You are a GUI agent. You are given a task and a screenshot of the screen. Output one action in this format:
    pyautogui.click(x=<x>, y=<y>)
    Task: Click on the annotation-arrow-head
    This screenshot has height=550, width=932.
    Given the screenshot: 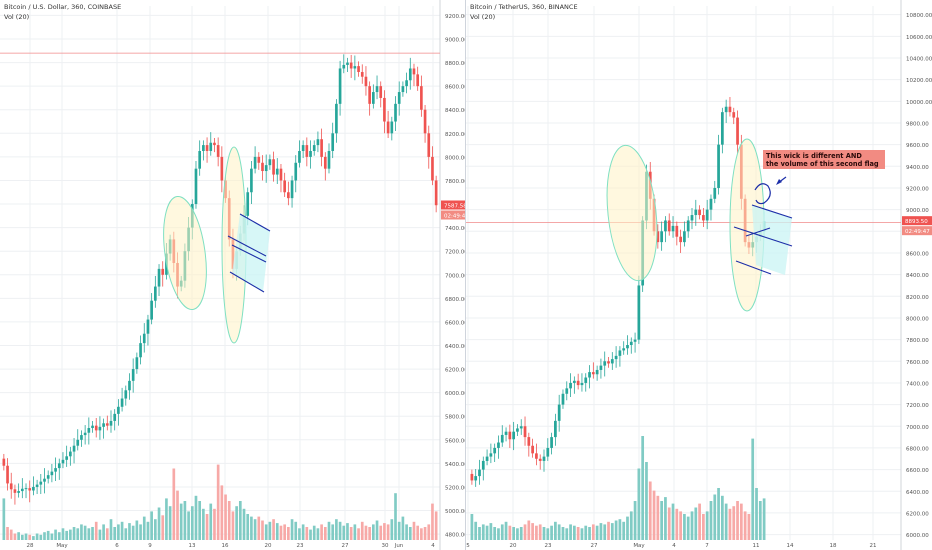 What is the action you would take?
    pyautogui.click(x=779, y=182)
    